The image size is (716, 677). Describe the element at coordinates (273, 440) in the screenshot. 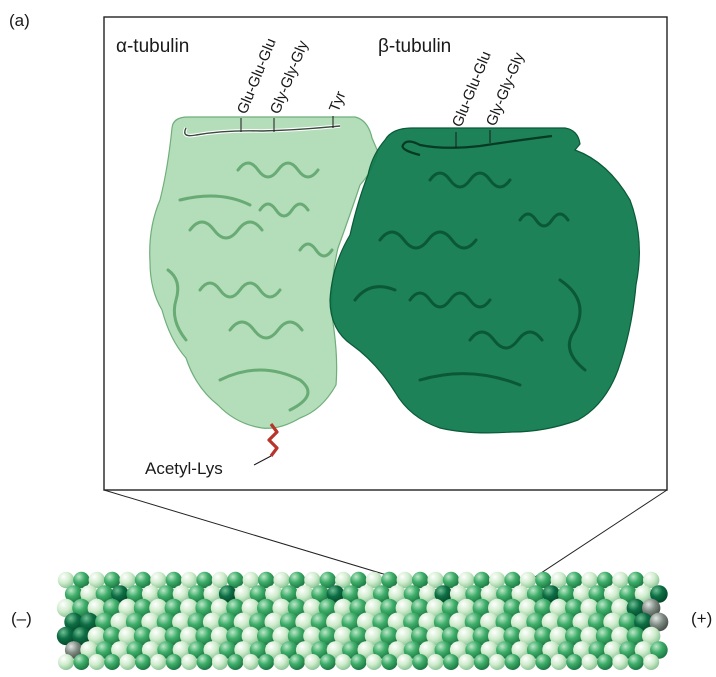

I see `acetyl-lys-residue` at that location.